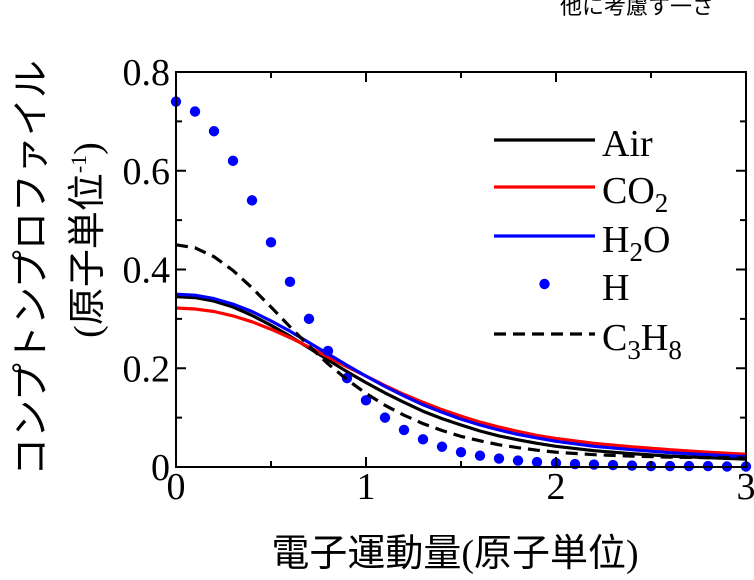  Describe the element at coordinates (556, 487) in the screenshot. I see `x-tick-label-2: 2` at that location.